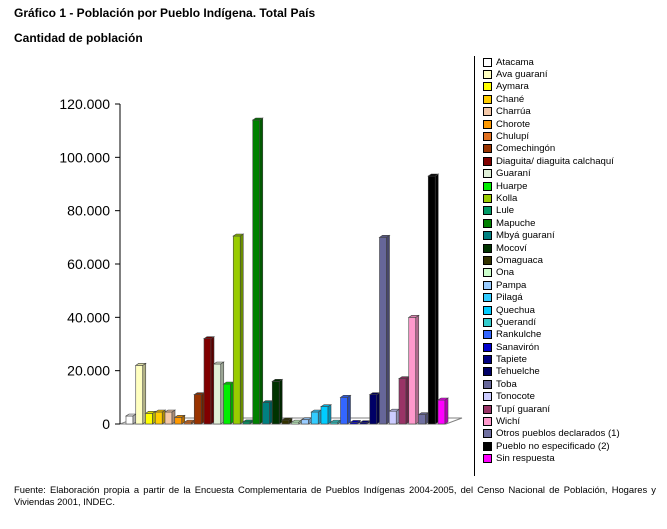  What do you see at coordinates (571, 99) in the screenshot?
I see `legend-item: Chané` at bounding box center [571, 99].